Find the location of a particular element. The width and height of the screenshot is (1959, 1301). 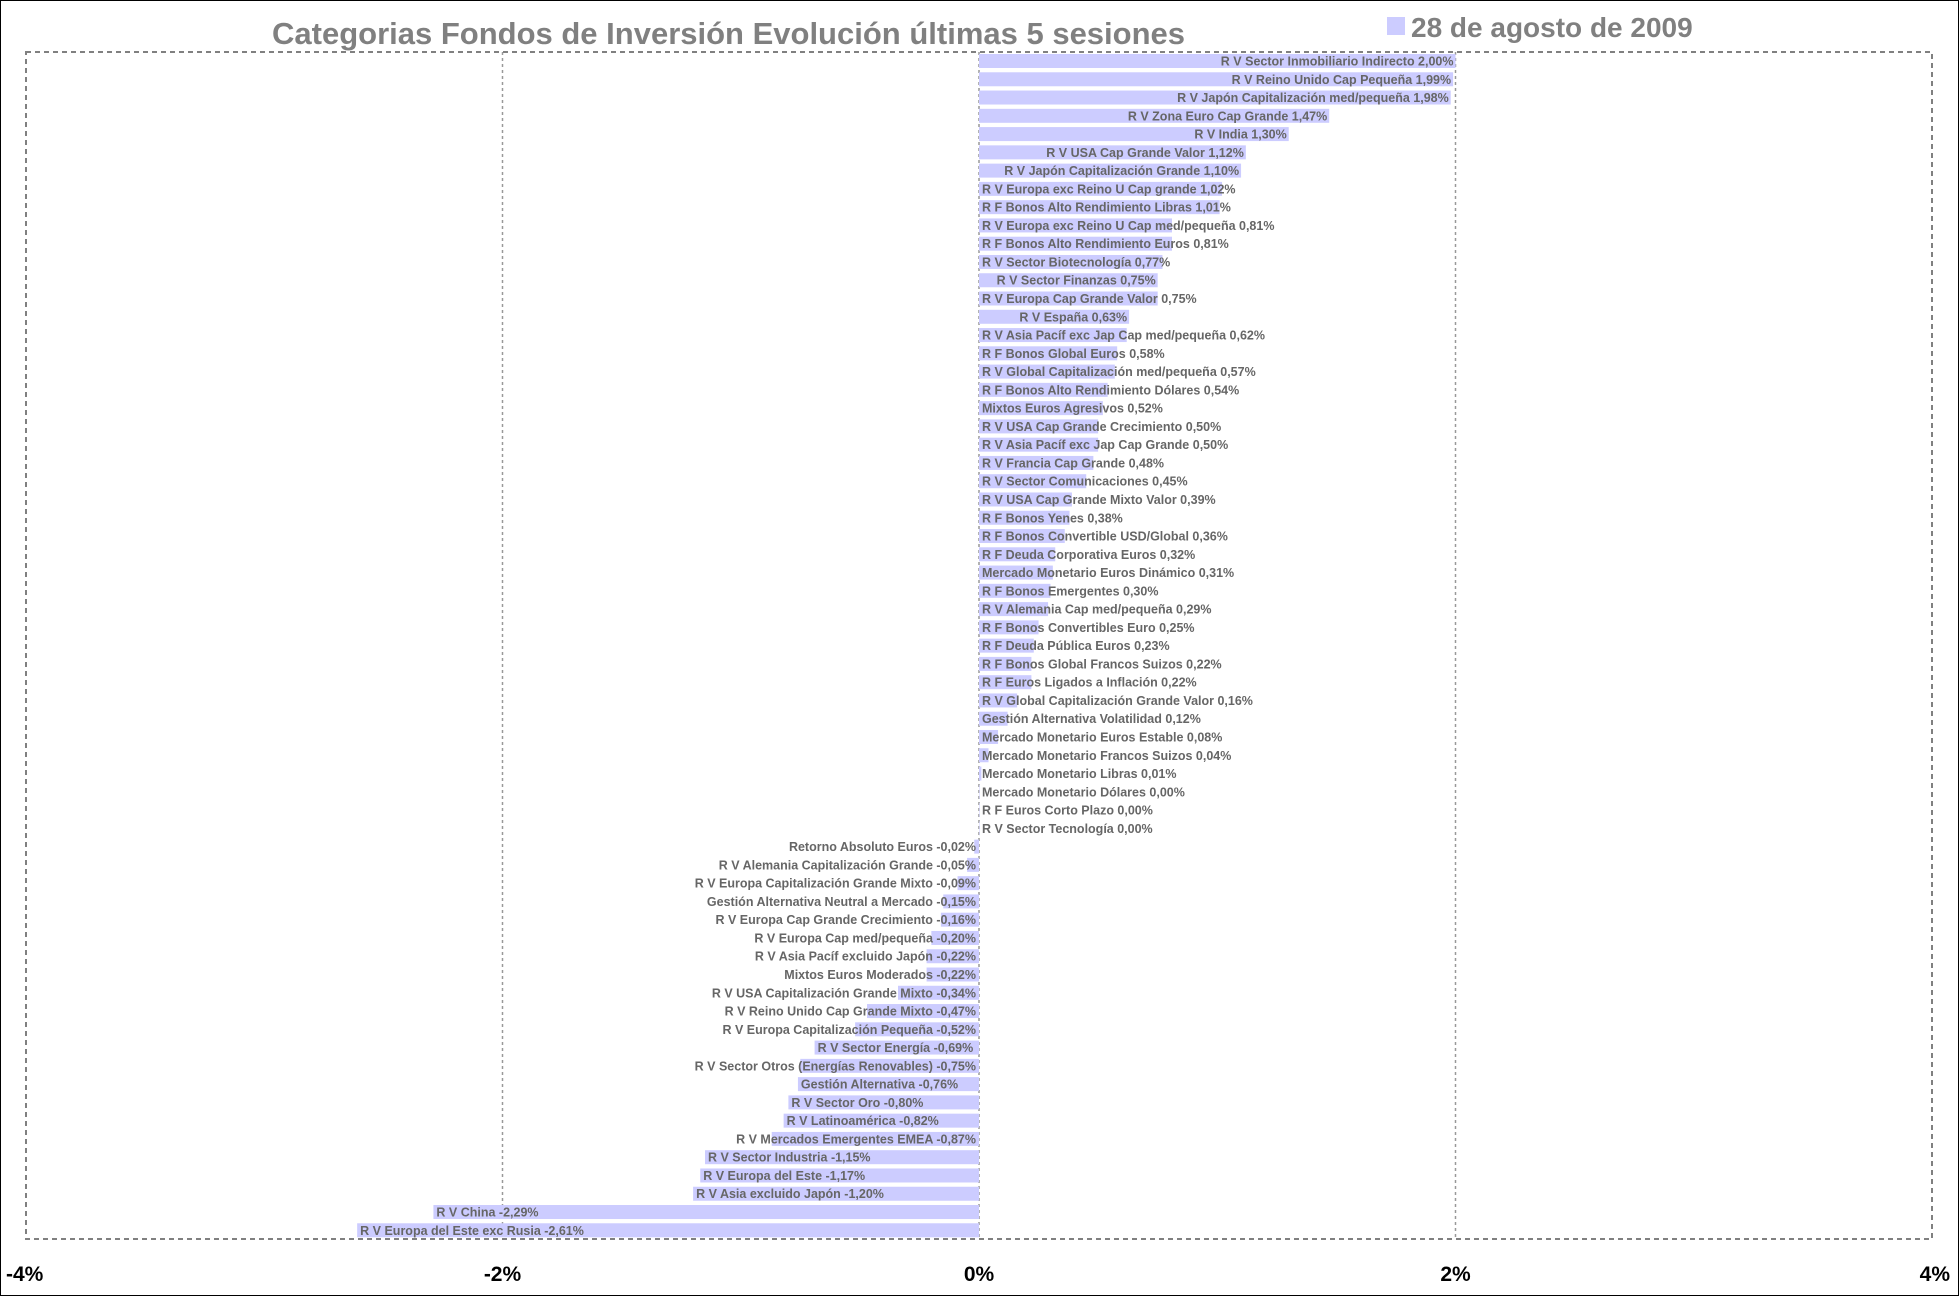

bar-label: R V Japón Capitalización Grande 1,10% is located at coordinates (1121, 171).